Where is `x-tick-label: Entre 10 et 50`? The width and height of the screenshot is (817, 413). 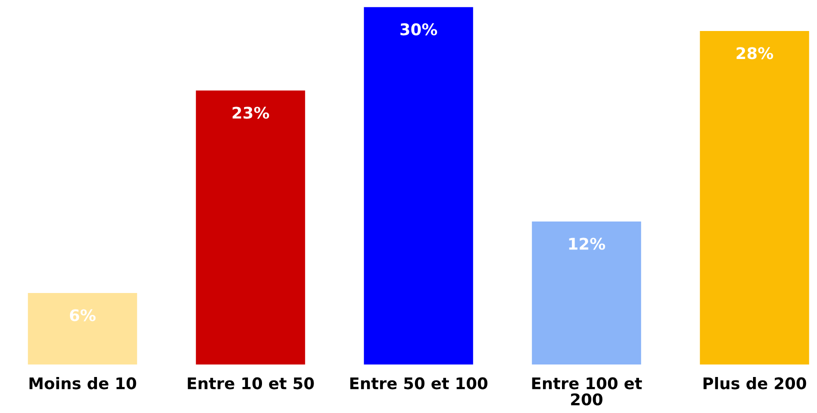
x-tick-label: Entre 10 et 50 is located at coordinates (251, 383).